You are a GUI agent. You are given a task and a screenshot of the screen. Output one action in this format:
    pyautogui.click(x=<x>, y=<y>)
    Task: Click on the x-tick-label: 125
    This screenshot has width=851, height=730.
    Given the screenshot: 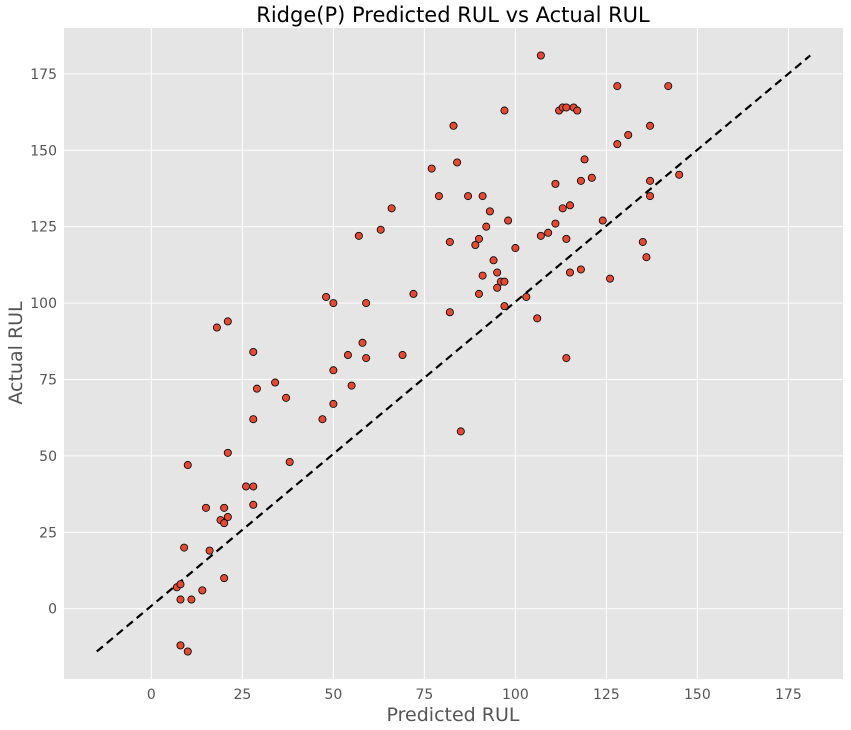 What is the action you would take?
    pyautogui.click(x=606, y=695)
    